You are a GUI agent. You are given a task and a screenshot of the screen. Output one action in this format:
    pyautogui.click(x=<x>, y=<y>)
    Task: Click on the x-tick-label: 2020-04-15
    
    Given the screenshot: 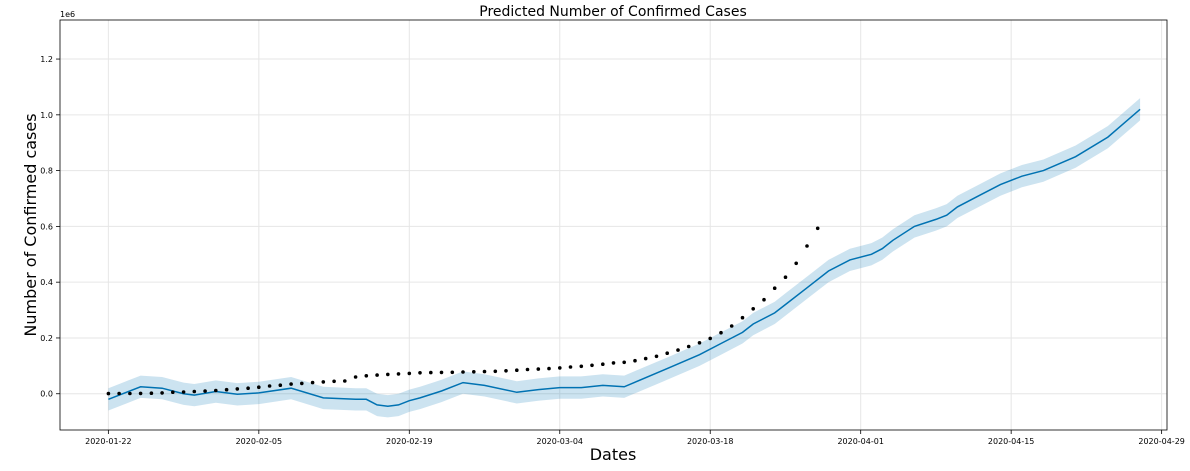 What is the action you would take?
    pyautogui.click(x=1011, y=441)
    